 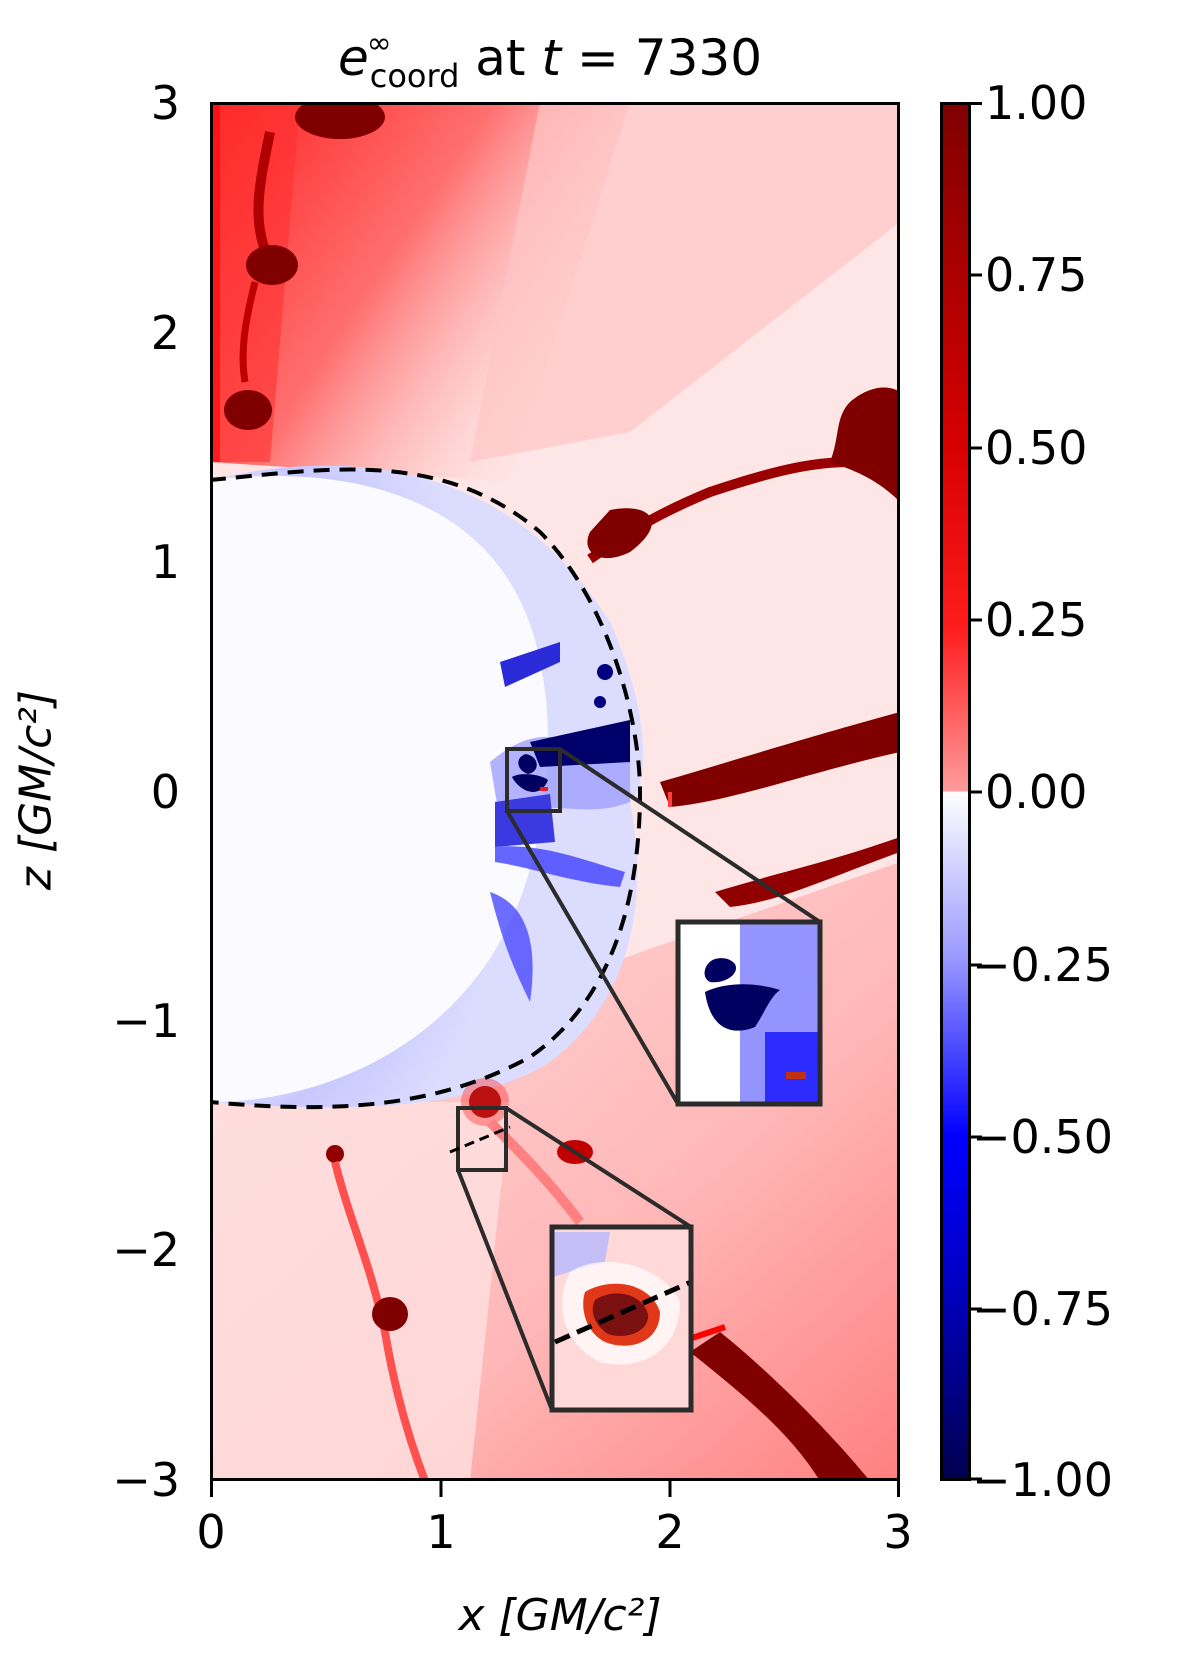 What do you see at coordinates (482, 1139) in the screenshot?
I see `inset2-source-box` at bounding box center [482, 1139].